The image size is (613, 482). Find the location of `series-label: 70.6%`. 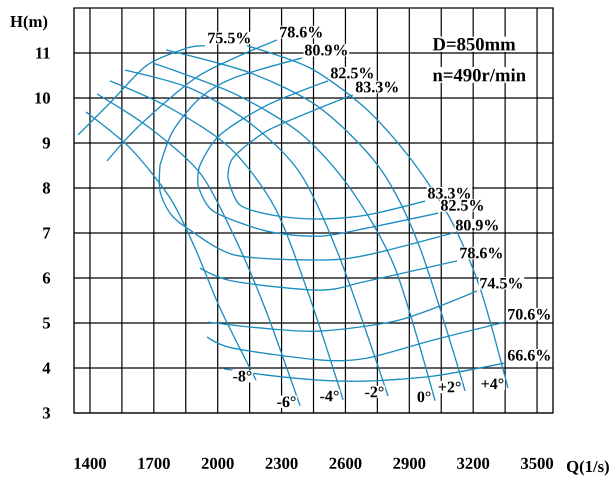

series-label: 70.6% is located at coordinates (529, 314).